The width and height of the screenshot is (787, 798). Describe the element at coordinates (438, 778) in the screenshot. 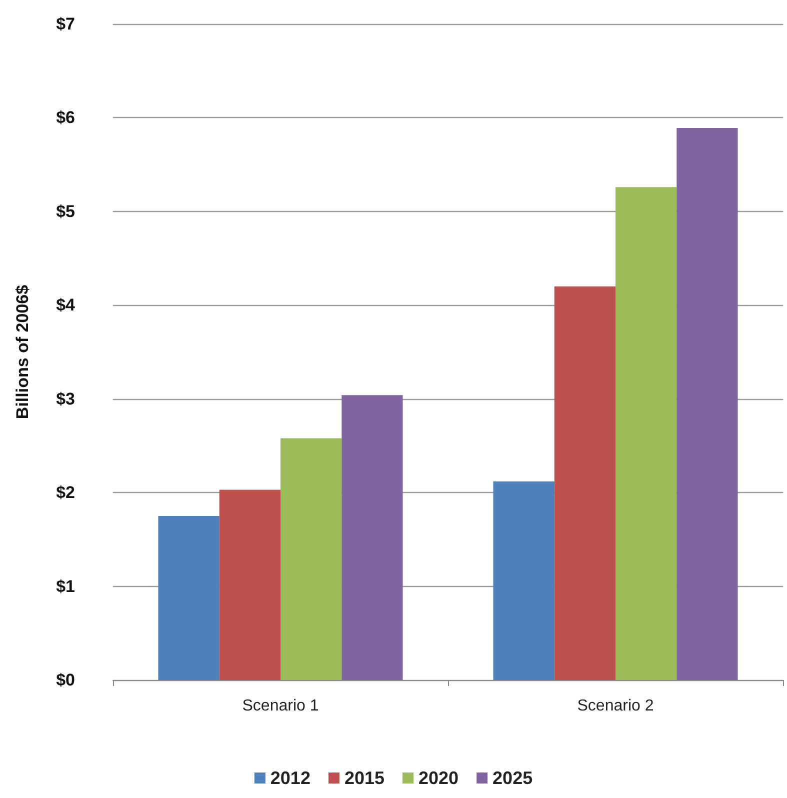

I see `legend-label: 2020` at that location.